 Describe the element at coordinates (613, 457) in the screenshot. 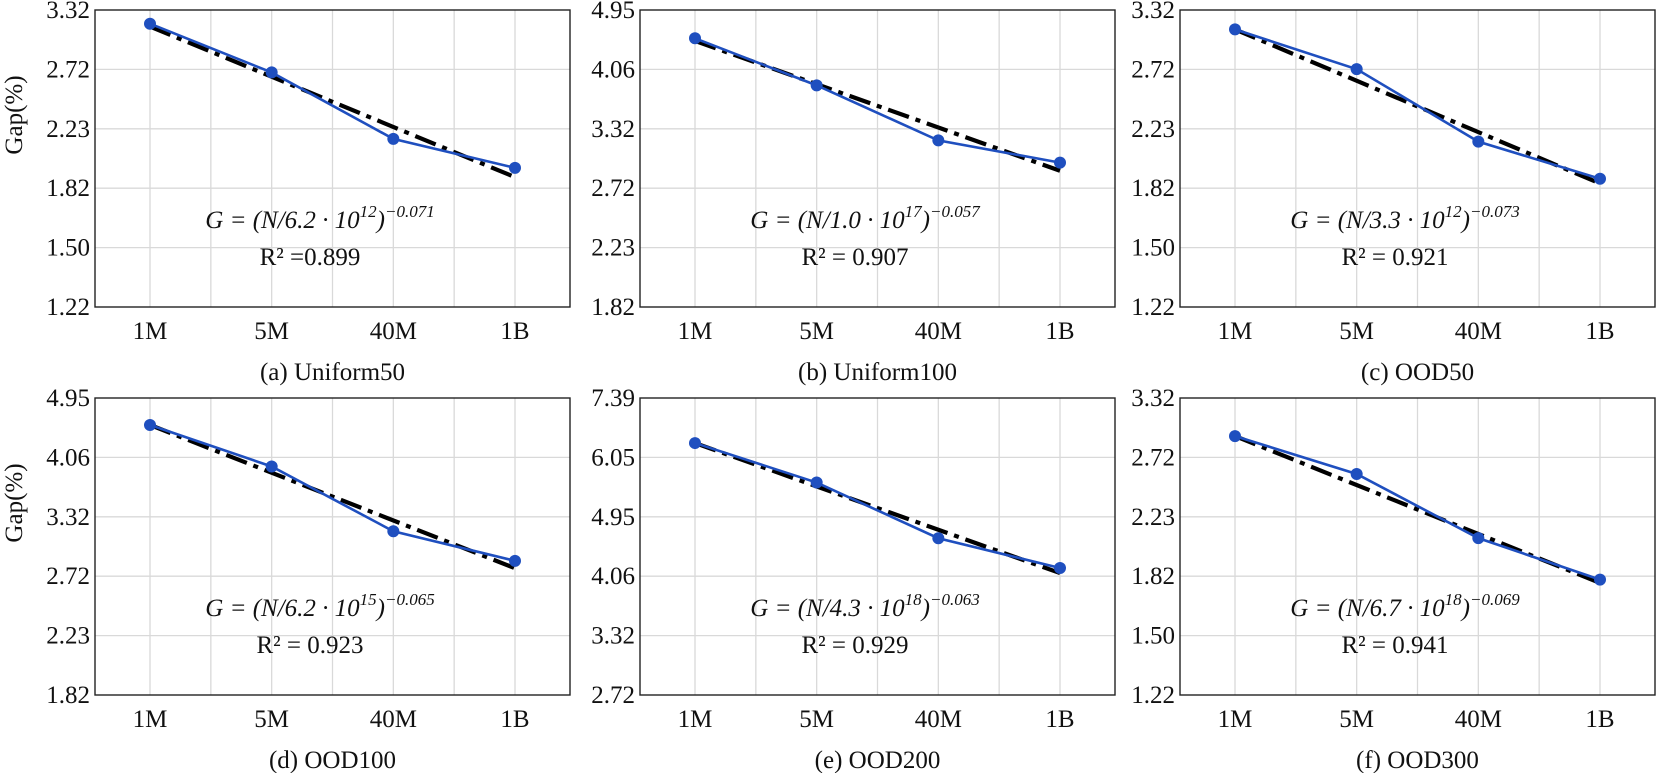

I see `y-tick-label: 6.05` at that location.